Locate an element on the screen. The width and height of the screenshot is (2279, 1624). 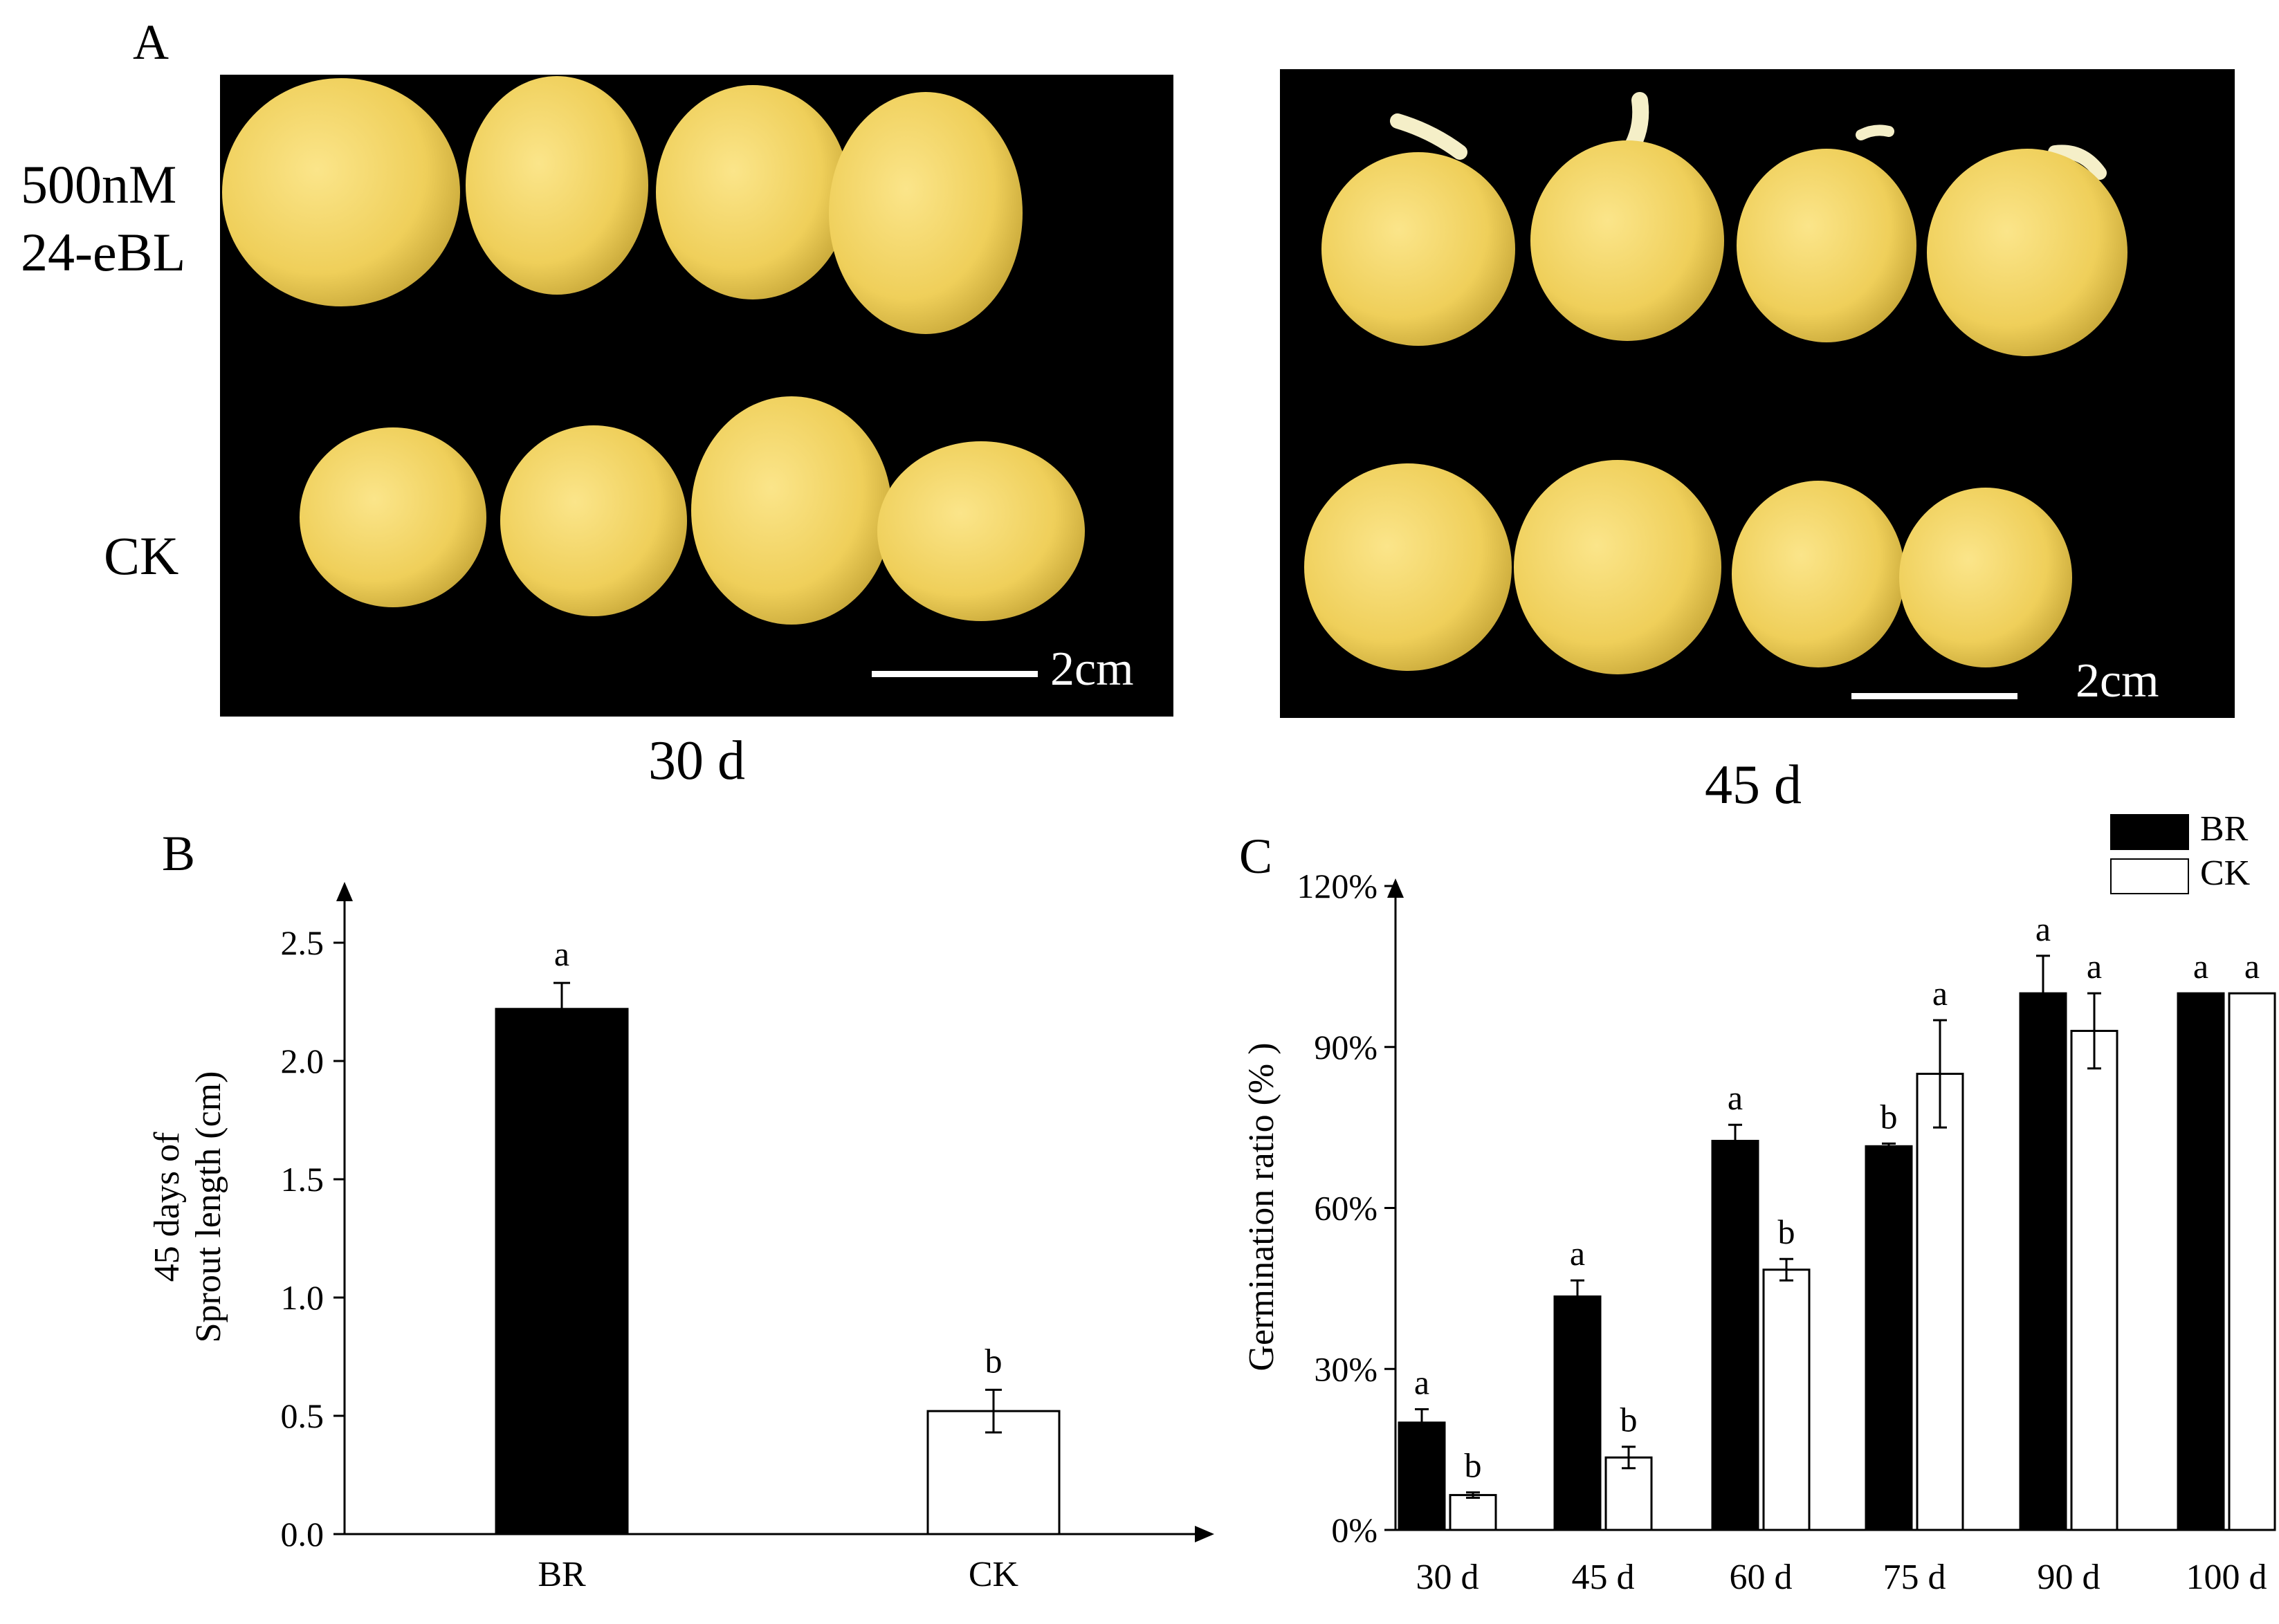
y-tick-label-b: 2.0 is located at coordinates (303, 1061).